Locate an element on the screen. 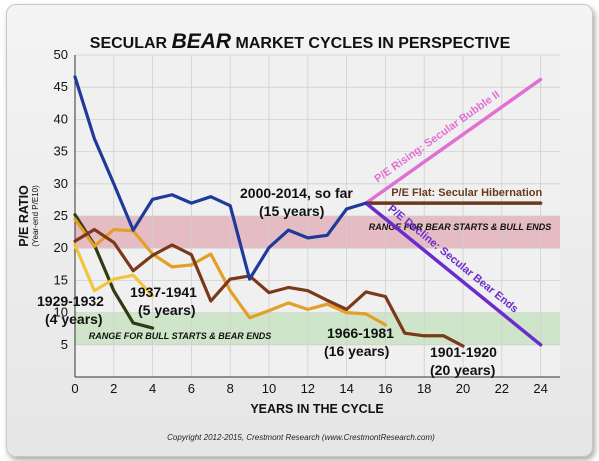  series-label-1966: 1966-1981 is located at coordinates (360, 333).